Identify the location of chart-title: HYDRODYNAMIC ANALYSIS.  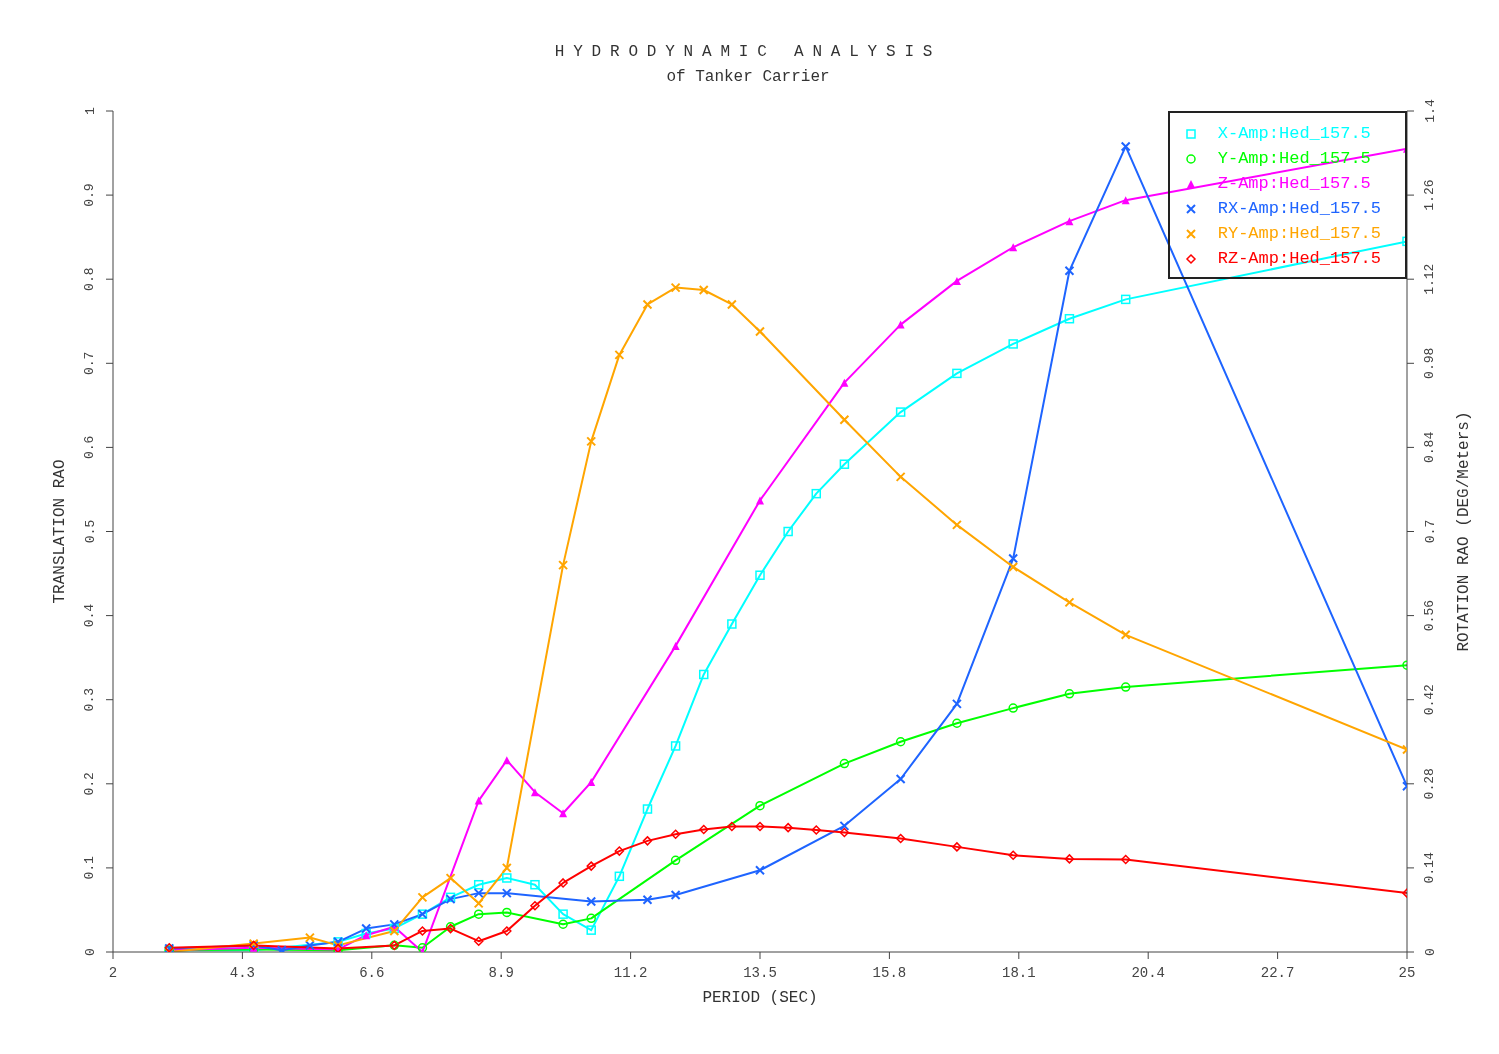
(748, 52).